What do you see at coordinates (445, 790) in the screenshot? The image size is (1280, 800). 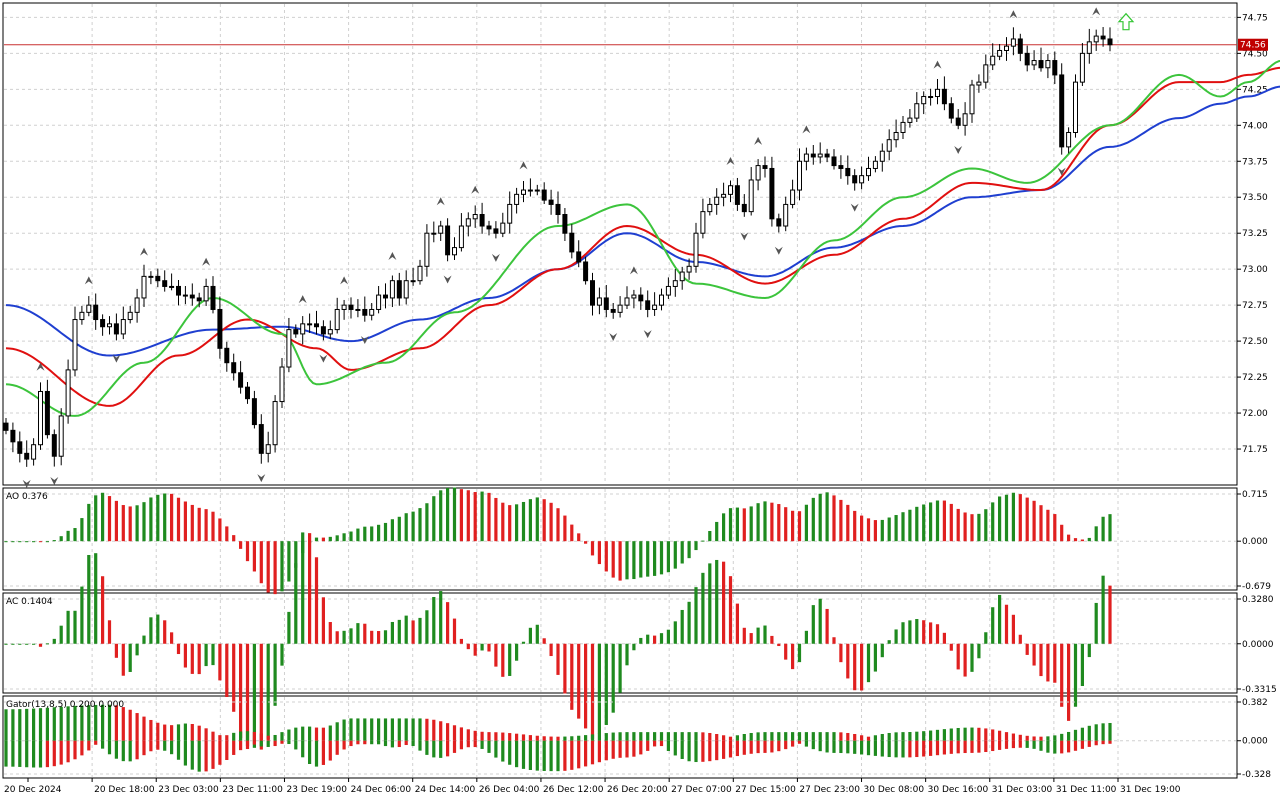 I see `x-time-label: 24 Dec 14:00` at bounding box center [445, 790].